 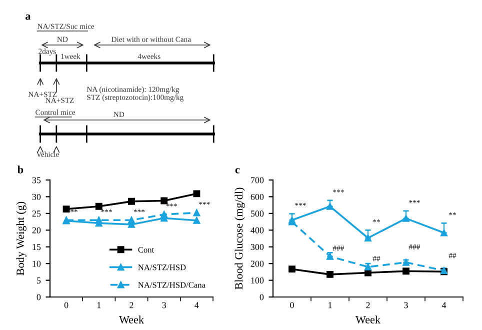 I want to click on legend-label: Cont, so click(x=146, y=249).